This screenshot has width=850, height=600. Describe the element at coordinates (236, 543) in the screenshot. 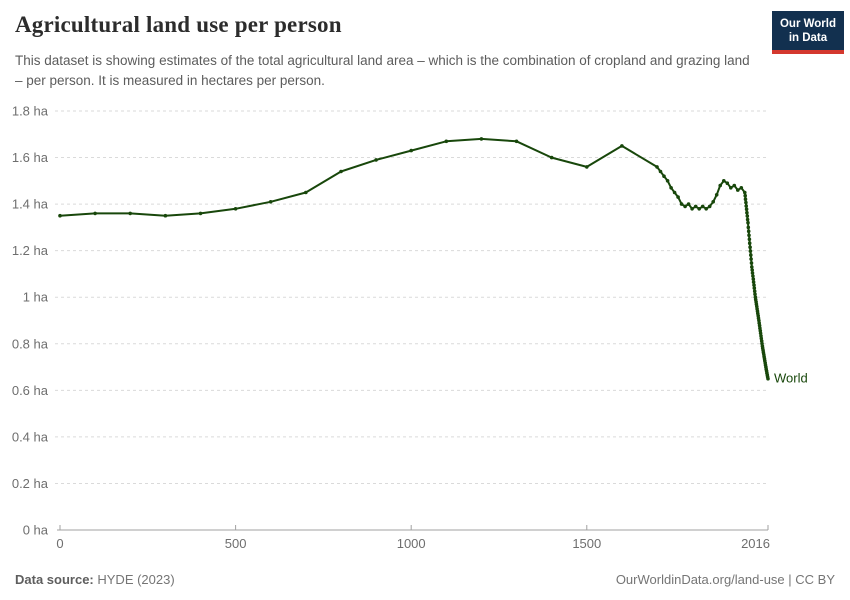

I see `x-axis-tick-label: 500` at that location.